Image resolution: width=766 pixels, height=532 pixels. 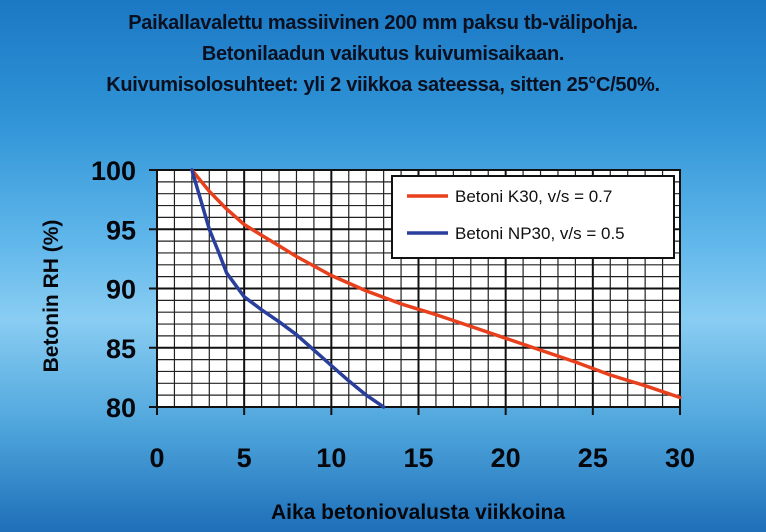 What do you see at coordinates (288, 288) in the screenshot?
I see `series-line-np30` at bounding box center [288, 288].